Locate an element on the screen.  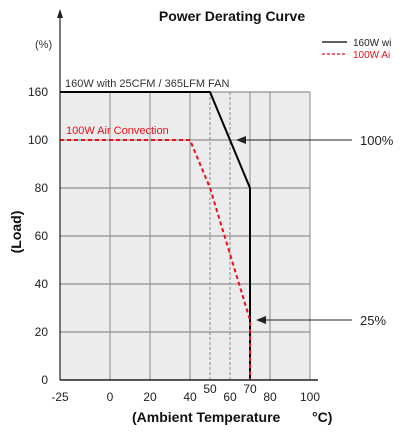
x-tick-label-100: 100 is located at coordinates (310, 397).